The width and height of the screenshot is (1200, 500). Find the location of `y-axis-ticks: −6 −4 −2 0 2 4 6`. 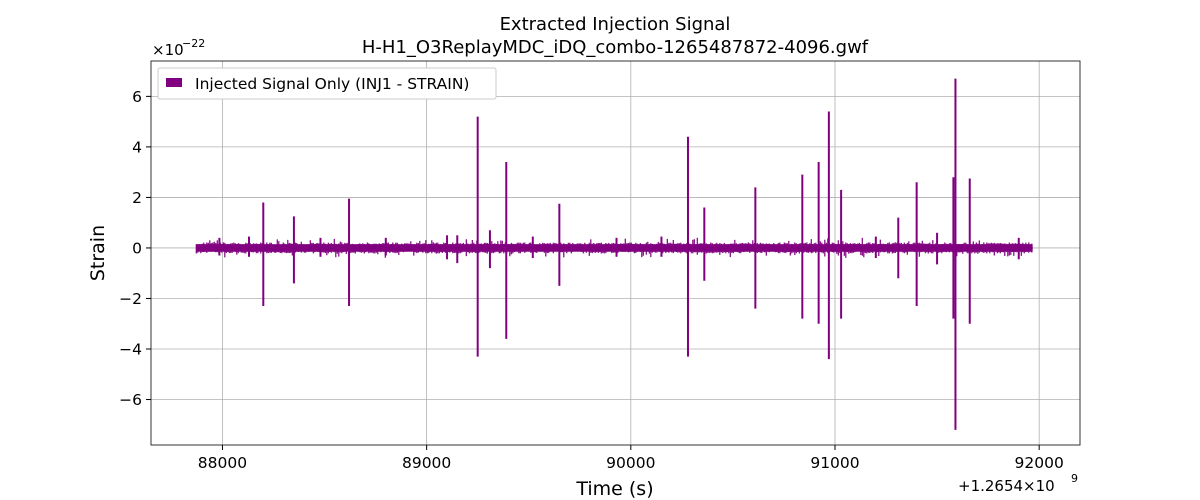

y-axis-ticks: −6 −4 −2 0 2 4 6 is located at coordinates (135, 248).